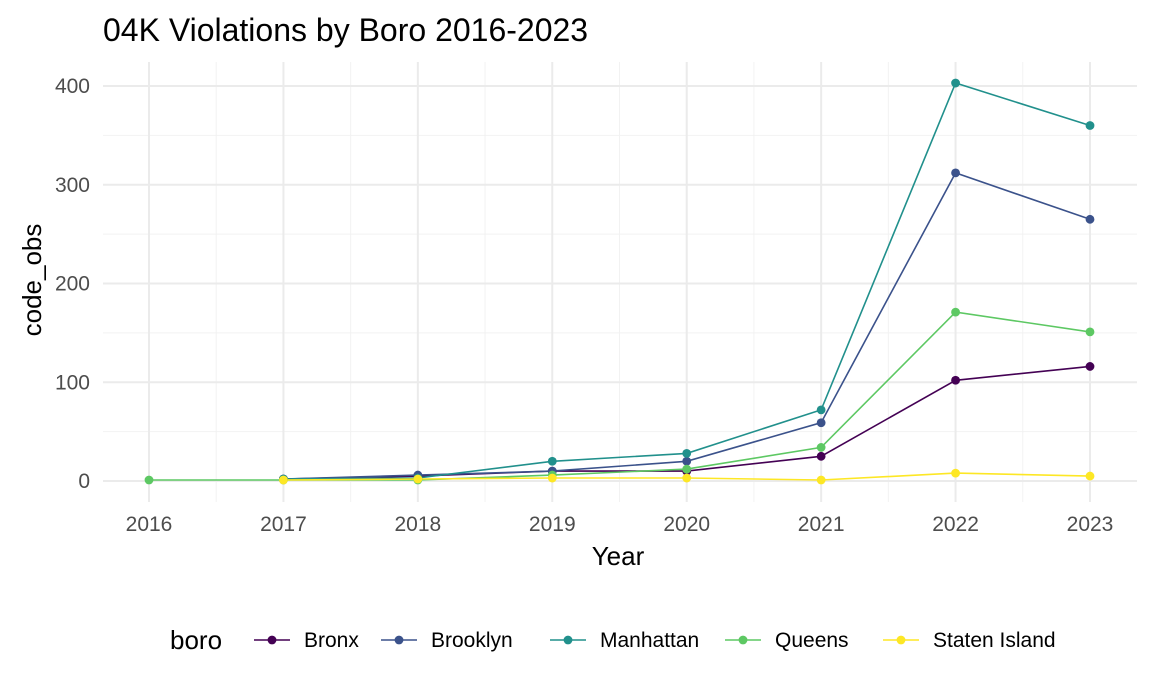  I want to click on y-tick-label: 0, so click(84, 481).